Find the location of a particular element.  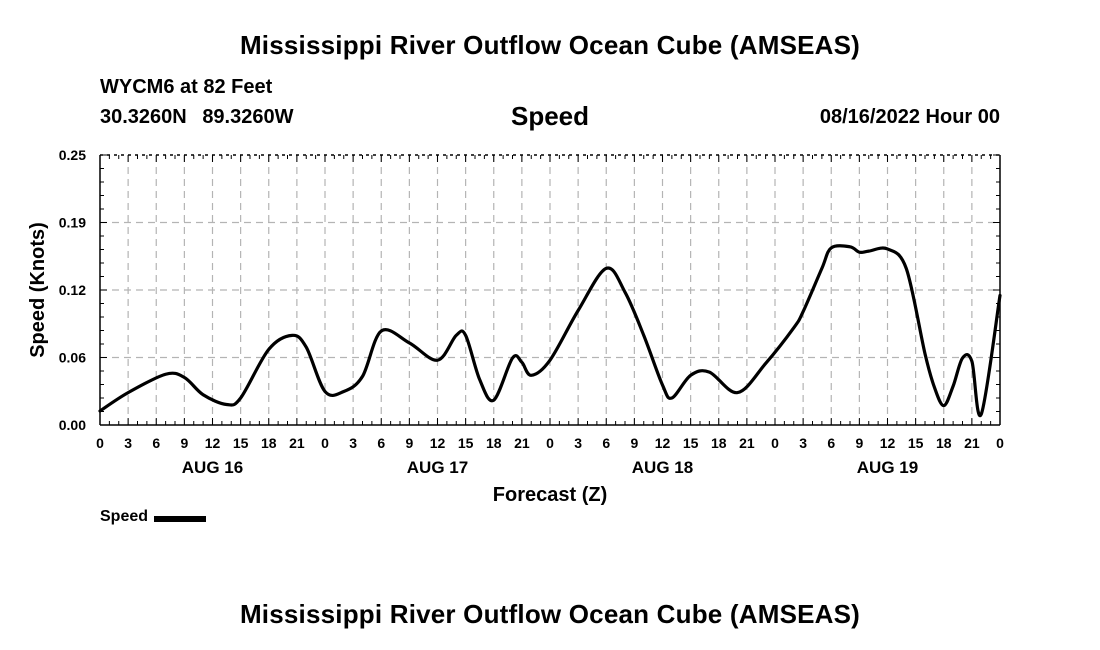

y-tick-label: 0.12 is located at coordinates (72, 290).